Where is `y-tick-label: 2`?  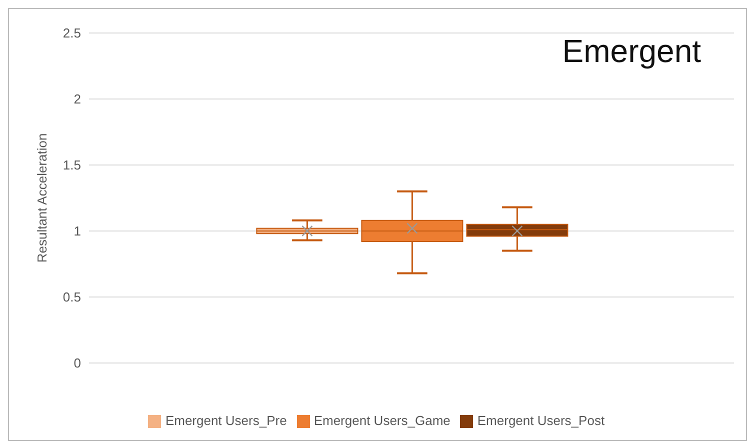
y-tick-label: 2 is located at coordinates (77, 99).